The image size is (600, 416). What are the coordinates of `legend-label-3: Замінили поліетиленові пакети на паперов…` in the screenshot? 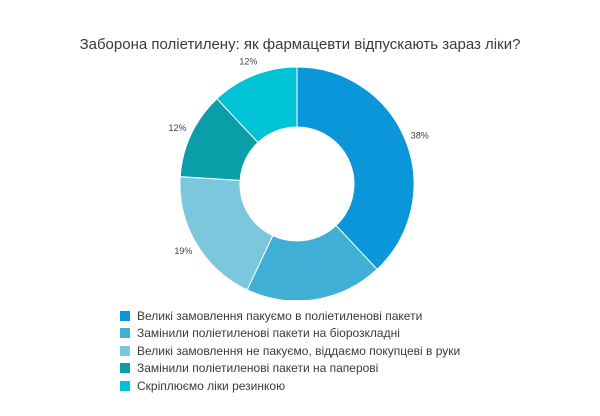 It's located at (258, 368).